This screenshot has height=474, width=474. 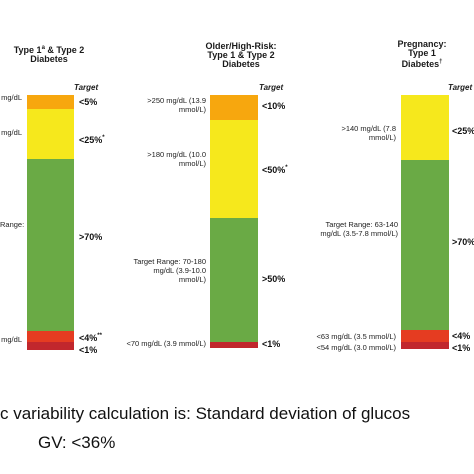 What do you see at coordinates (356, 336) in the screenshot?
I see `panel-3-low-label: <63 mg/dL (3.5 mmol/L)` at bounding box center [356, 336].